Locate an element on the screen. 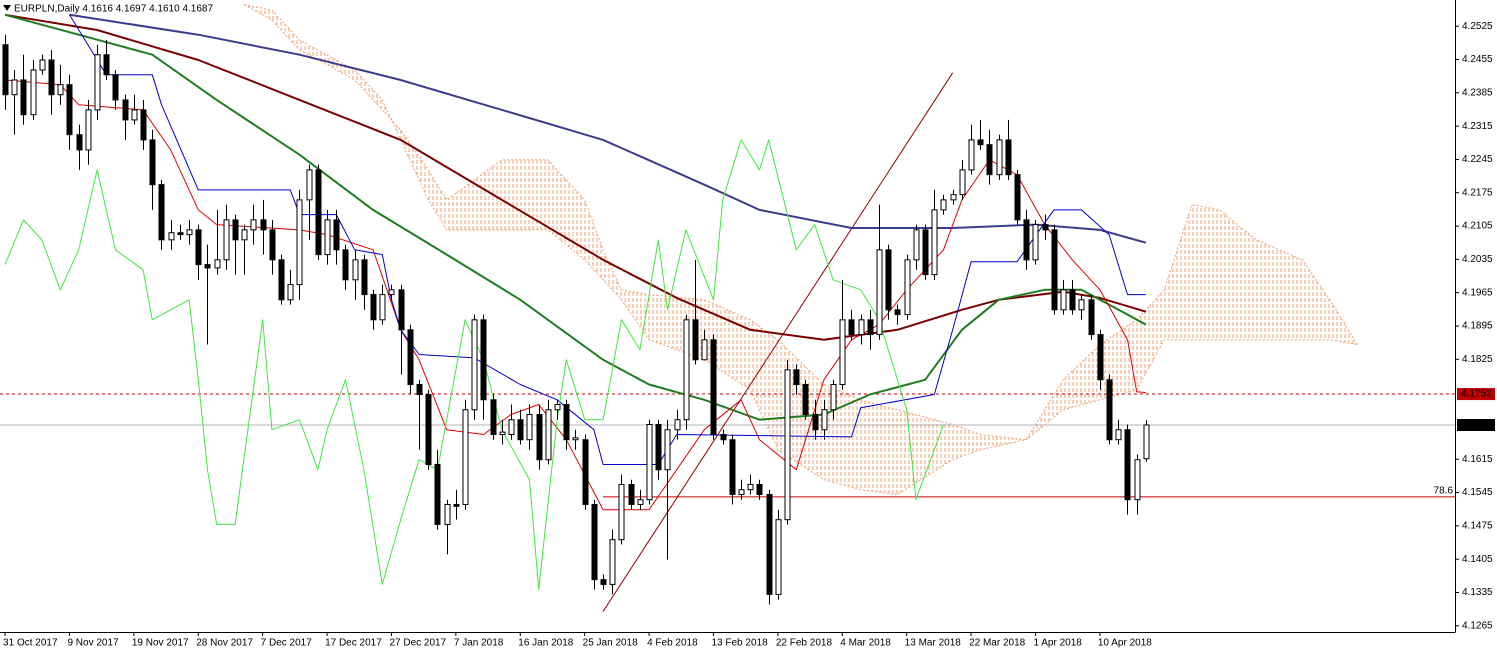 Image resolution: width=1497 pixels, height=650 pixels. y-tick-label: 4.1335 is located at coordinates (1477, 592).